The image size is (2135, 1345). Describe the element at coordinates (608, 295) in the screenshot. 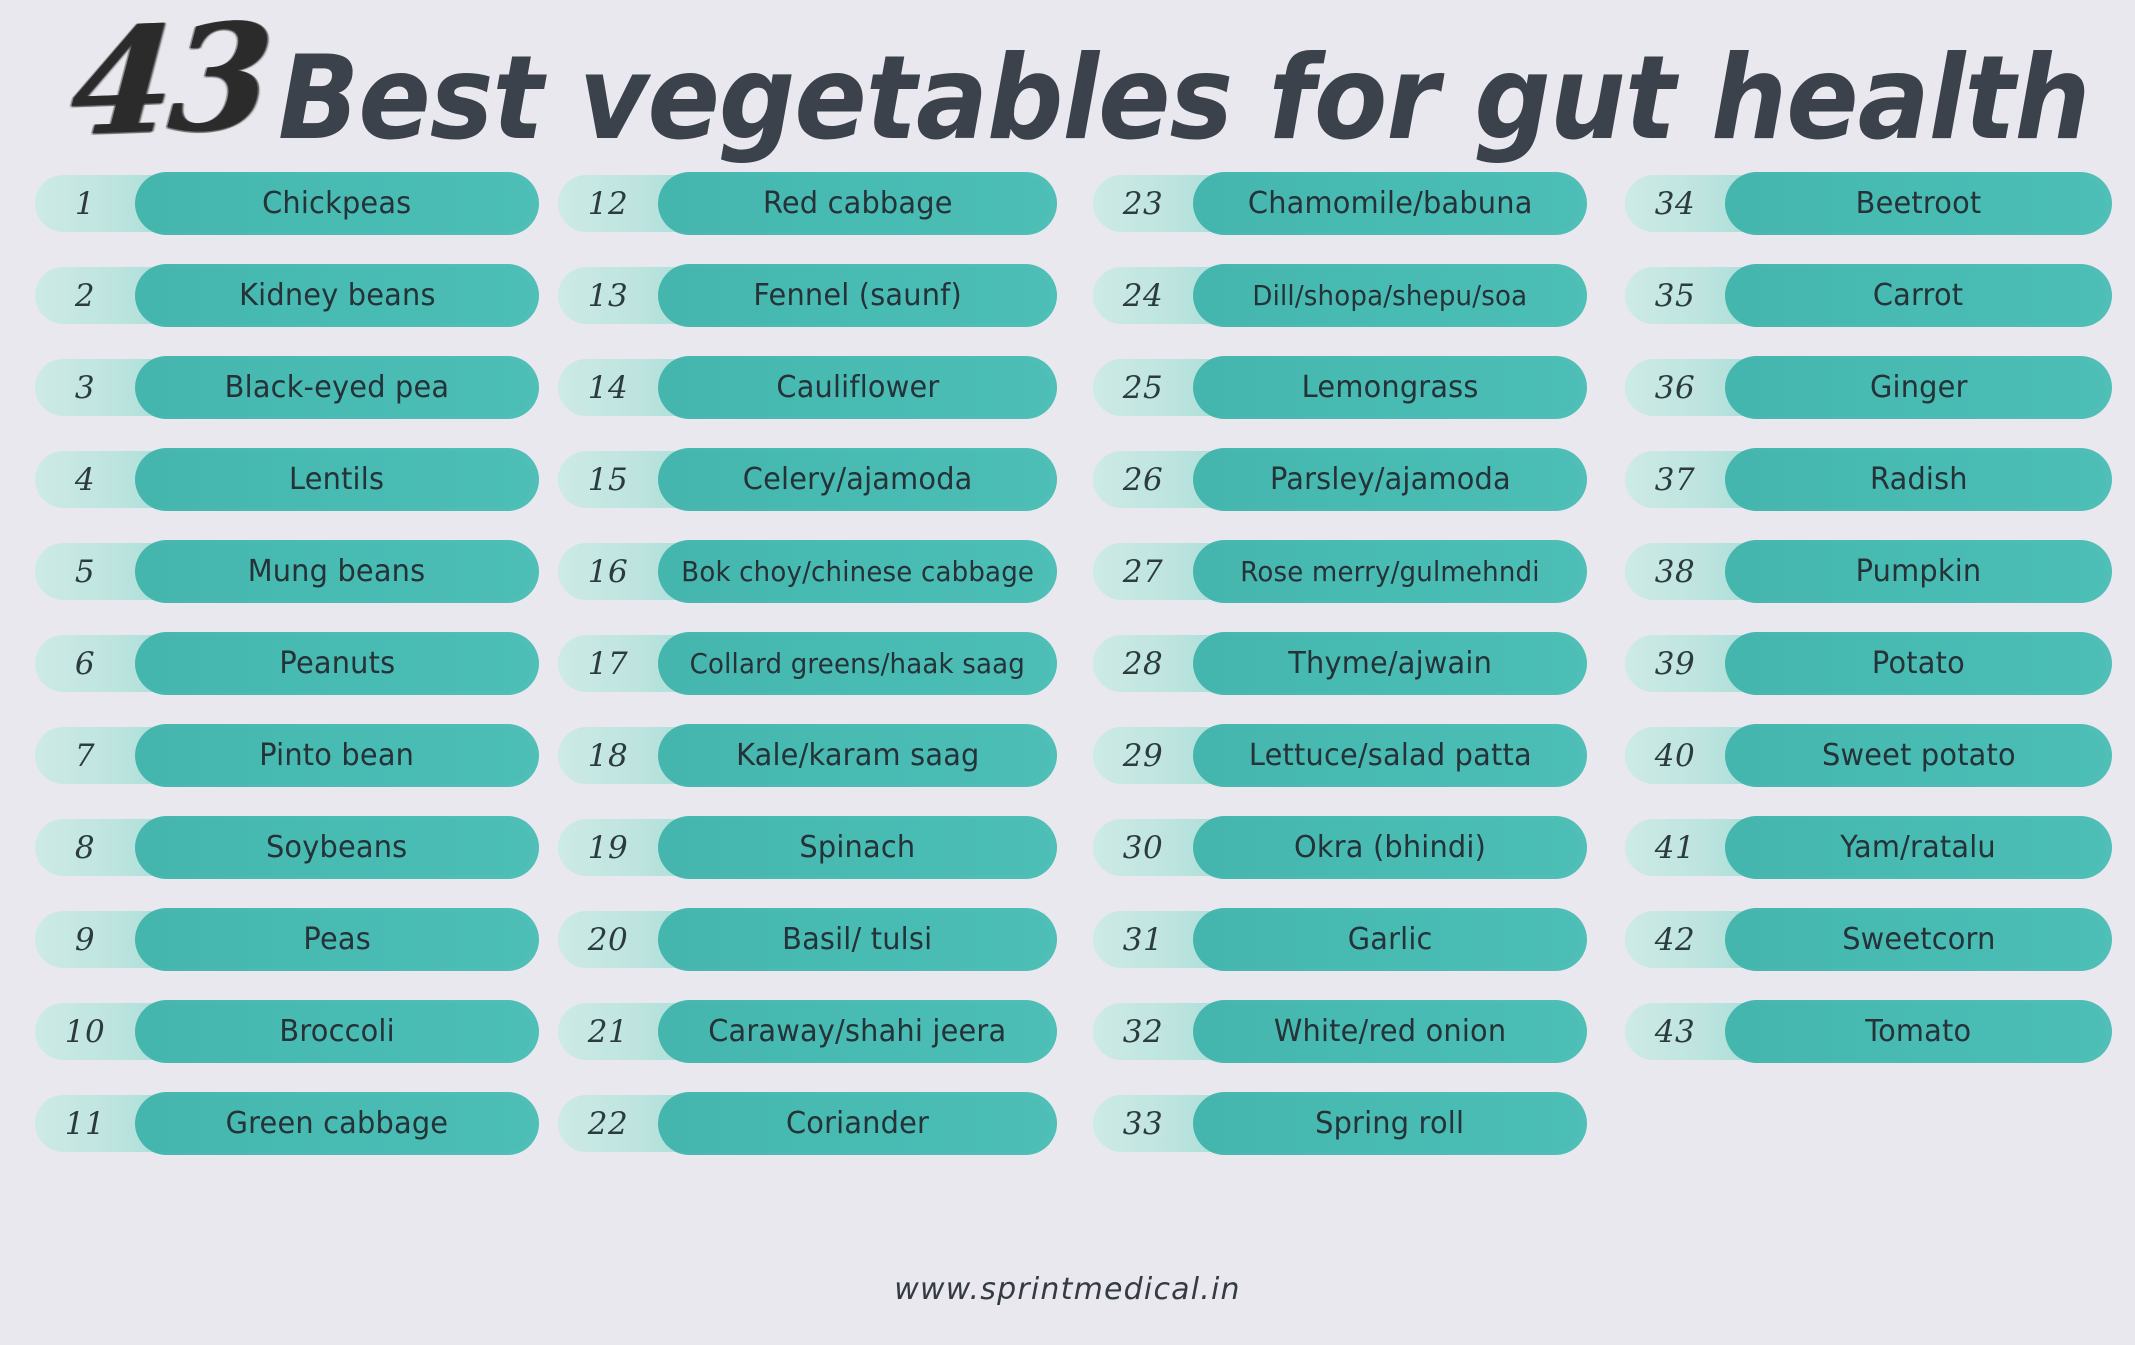

I see `list-item-number: 13` at that location.